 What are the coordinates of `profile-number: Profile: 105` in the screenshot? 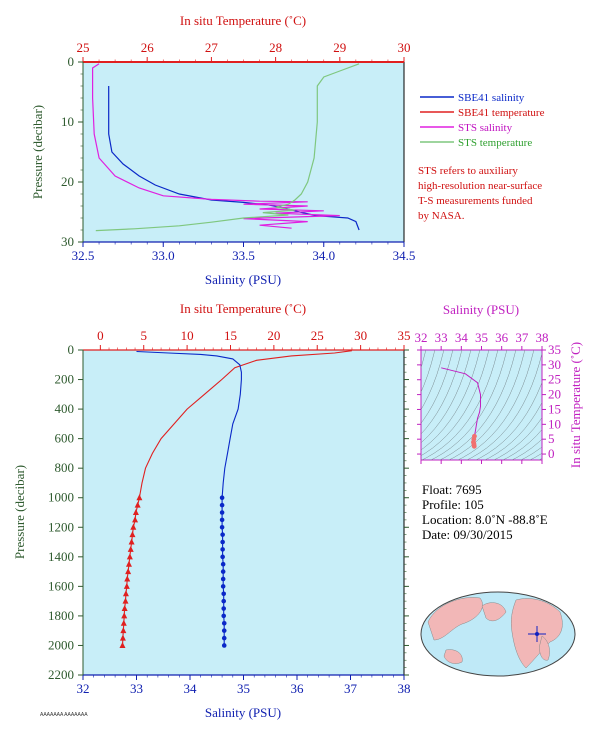 It's located at (453, 504).